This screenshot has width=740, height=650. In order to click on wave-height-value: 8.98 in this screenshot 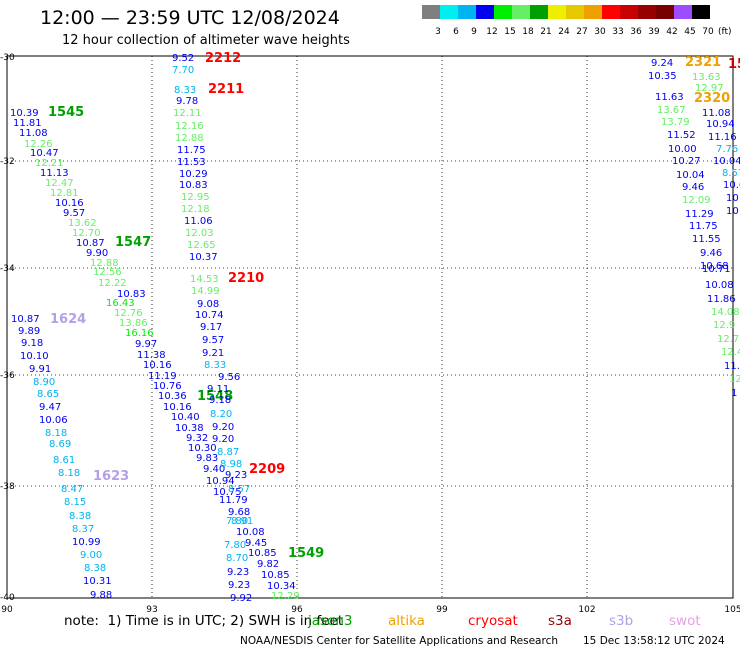, I will do `click(231, 464)`.